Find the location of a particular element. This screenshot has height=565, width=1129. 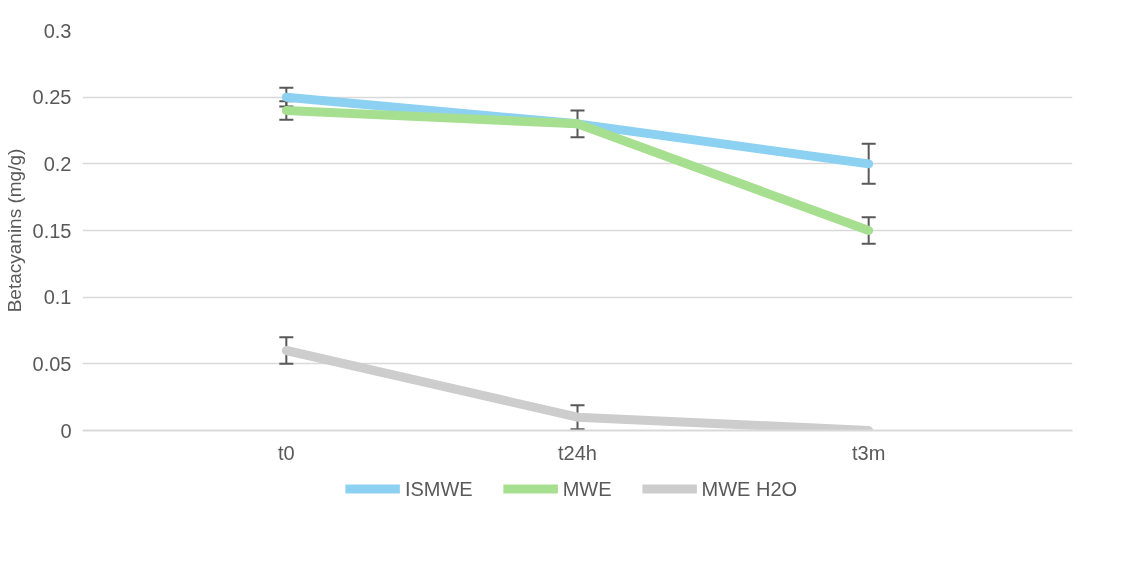

x-tick-label: t0 is located at coordinates (286, 452).